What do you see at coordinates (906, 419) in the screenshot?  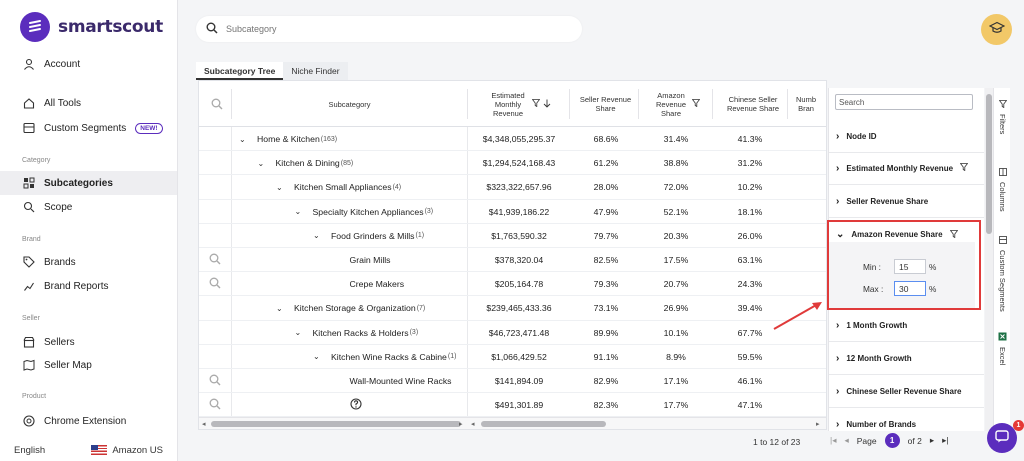 I see `filter-item: › Number of Brands` at bounding box center [906, 419].